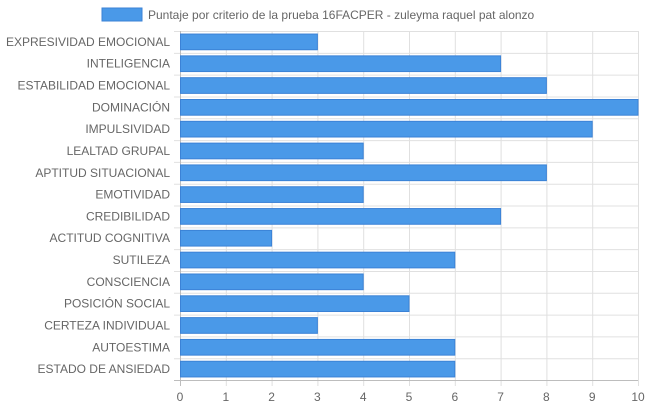  Describe the element at coordinates (117, 303) in the screenshot. I see `y-tick-label: POSICIÓN SOCIAL` at that location.